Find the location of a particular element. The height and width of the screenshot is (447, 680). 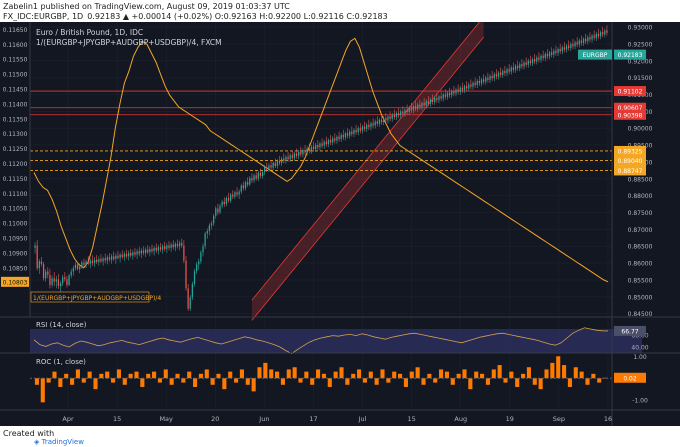

time-tick: 17 is located at coordinates (313, 419).